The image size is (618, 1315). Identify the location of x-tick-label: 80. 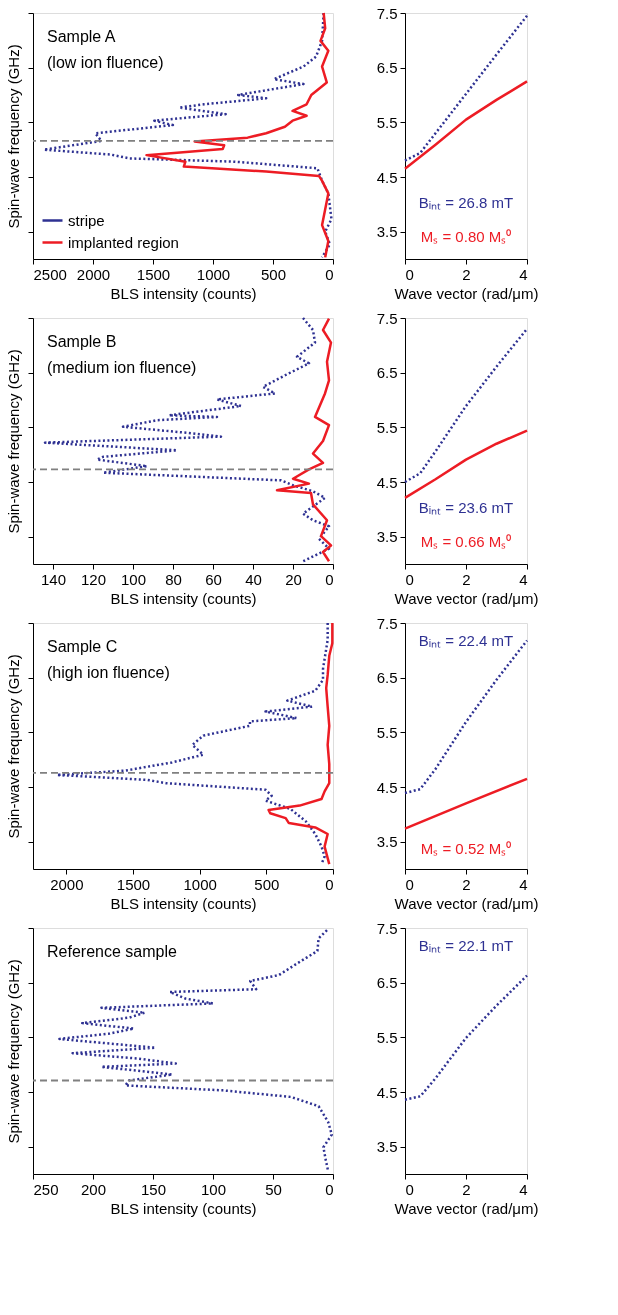
(173, 579).